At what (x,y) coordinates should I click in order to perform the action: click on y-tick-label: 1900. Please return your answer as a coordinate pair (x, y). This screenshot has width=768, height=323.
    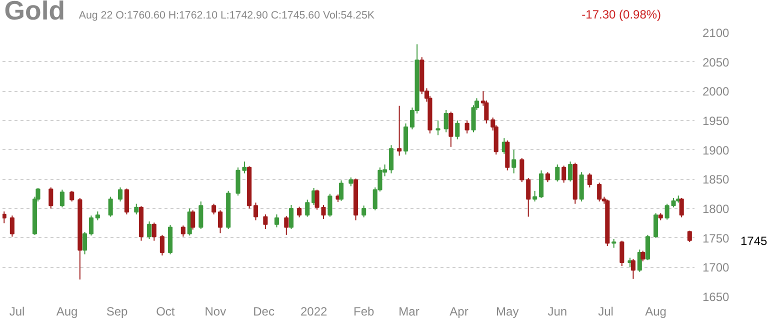
    Looking at the image, I should click on (716, 150).